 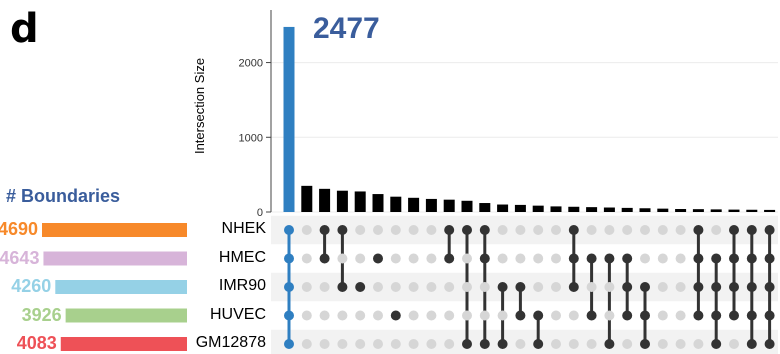 What do you see at coordinates (230, 342) in the screenshot?
I see `set-name-label: GM12878` at bounding box center [230, 342].